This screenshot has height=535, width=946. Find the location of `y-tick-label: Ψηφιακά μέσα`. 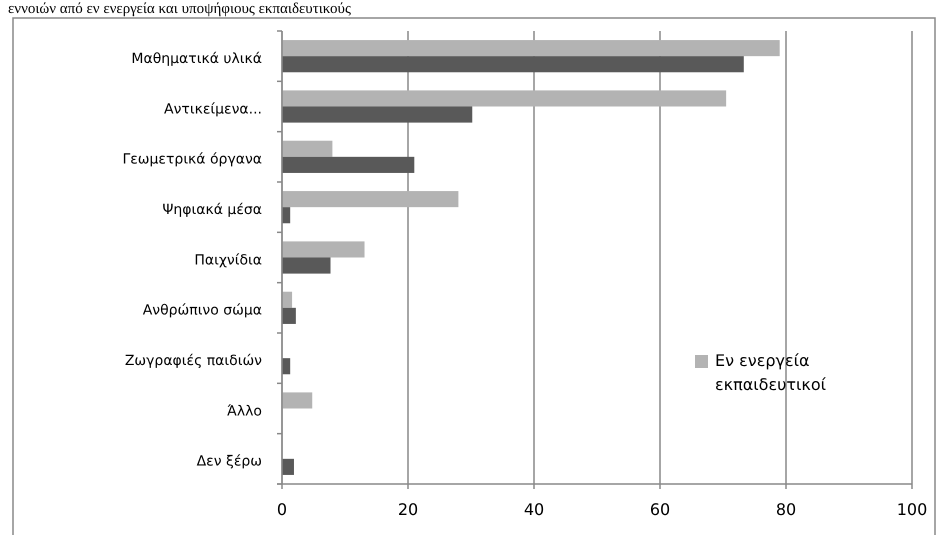

y-tick-label: Ψηφιακά μέσα is located at coordinates (212, 210).